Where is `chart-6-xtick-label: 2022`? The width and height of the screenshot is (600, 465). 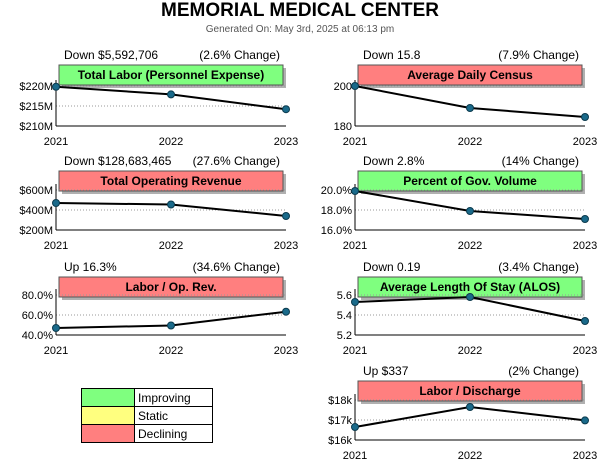
chart-6-xtick-label: 2022 is located at coordinates (470, 351).